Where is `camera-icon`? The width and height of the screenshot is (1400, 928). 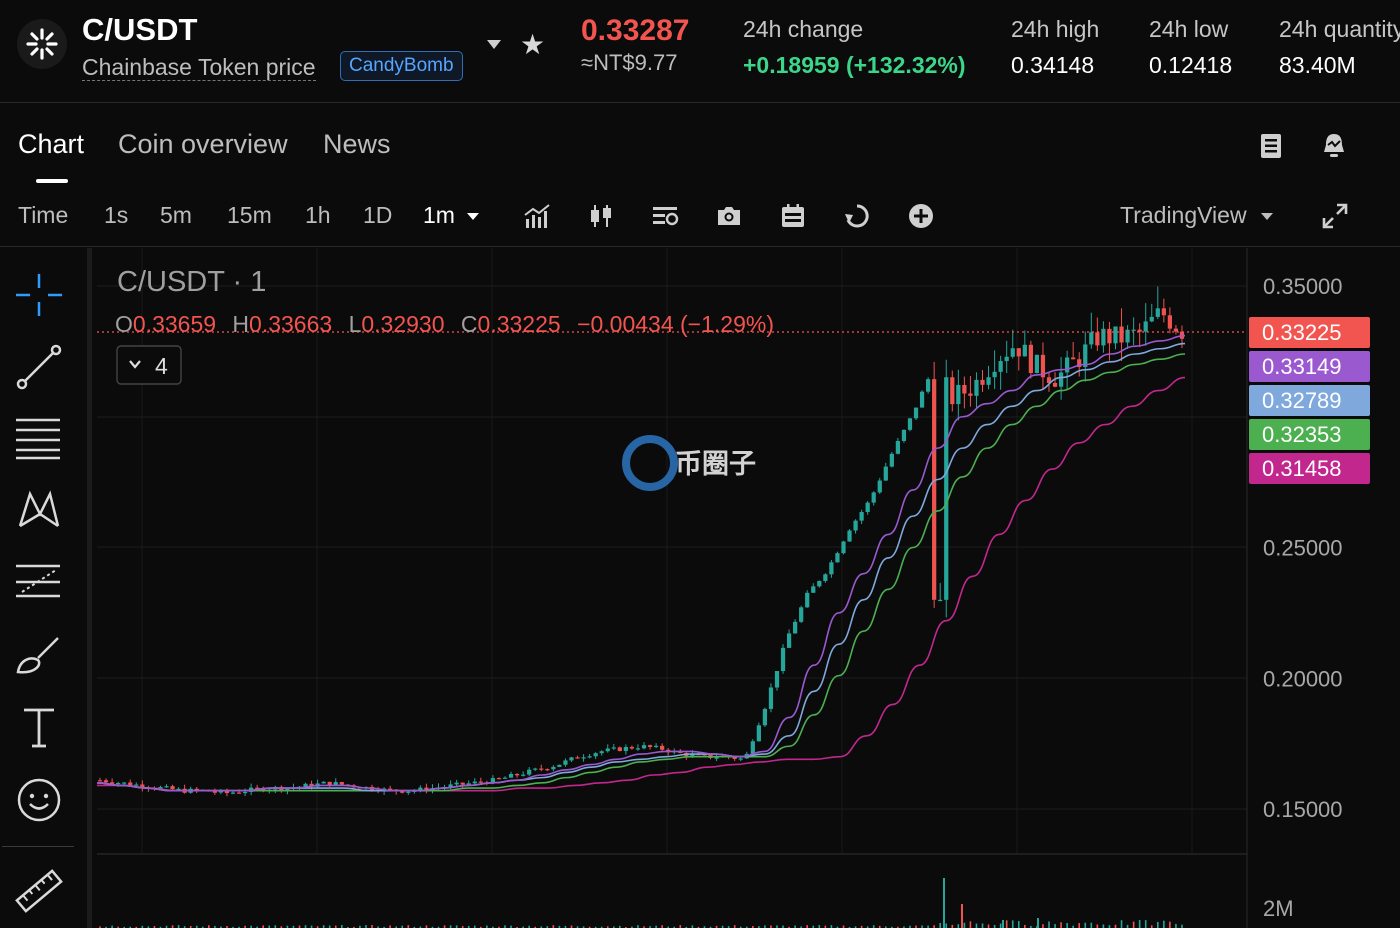 camera-icon is located at coordinates (729, 216).